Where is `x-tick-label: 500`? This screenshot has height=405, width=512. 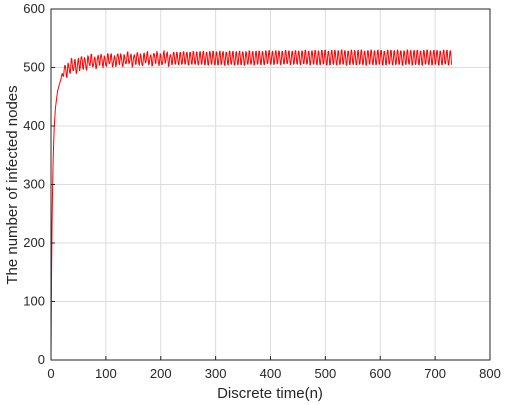 x-tick-label: 500 is located at coordinates (326, 373).